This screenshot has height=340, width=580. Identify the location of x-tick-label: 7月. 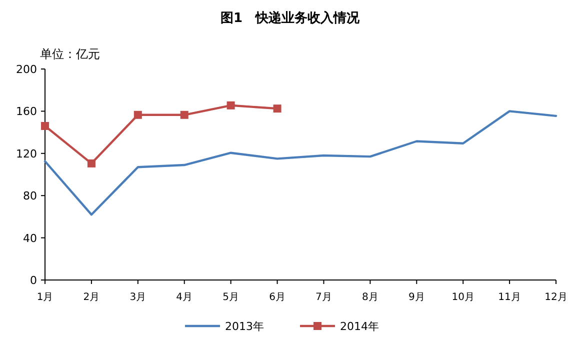
(324, 297).